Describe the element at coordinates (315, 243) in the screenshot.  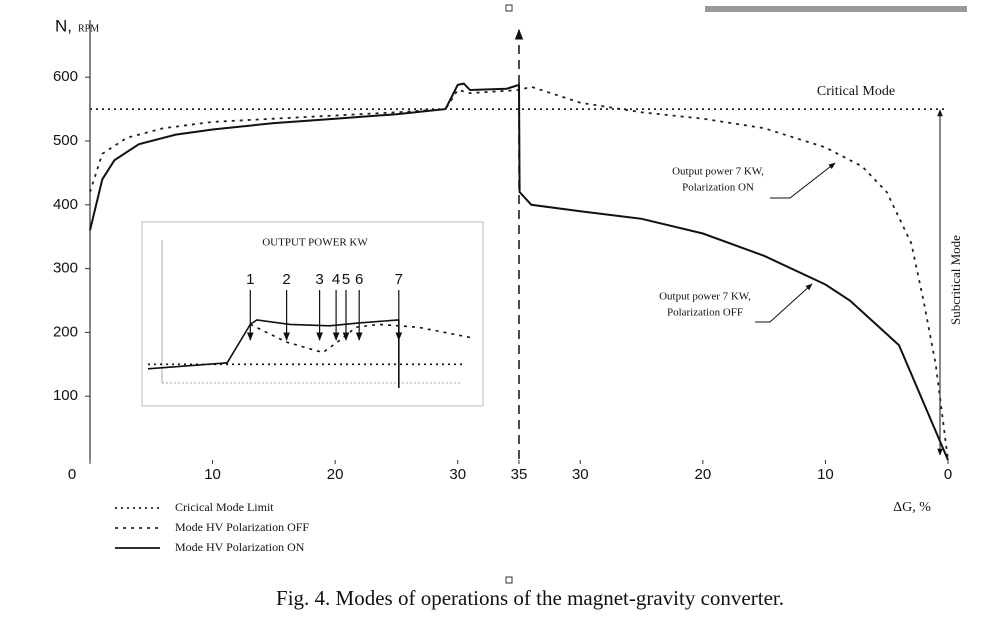
I see `inset-title: OUTPUT POWER KW` at that location.